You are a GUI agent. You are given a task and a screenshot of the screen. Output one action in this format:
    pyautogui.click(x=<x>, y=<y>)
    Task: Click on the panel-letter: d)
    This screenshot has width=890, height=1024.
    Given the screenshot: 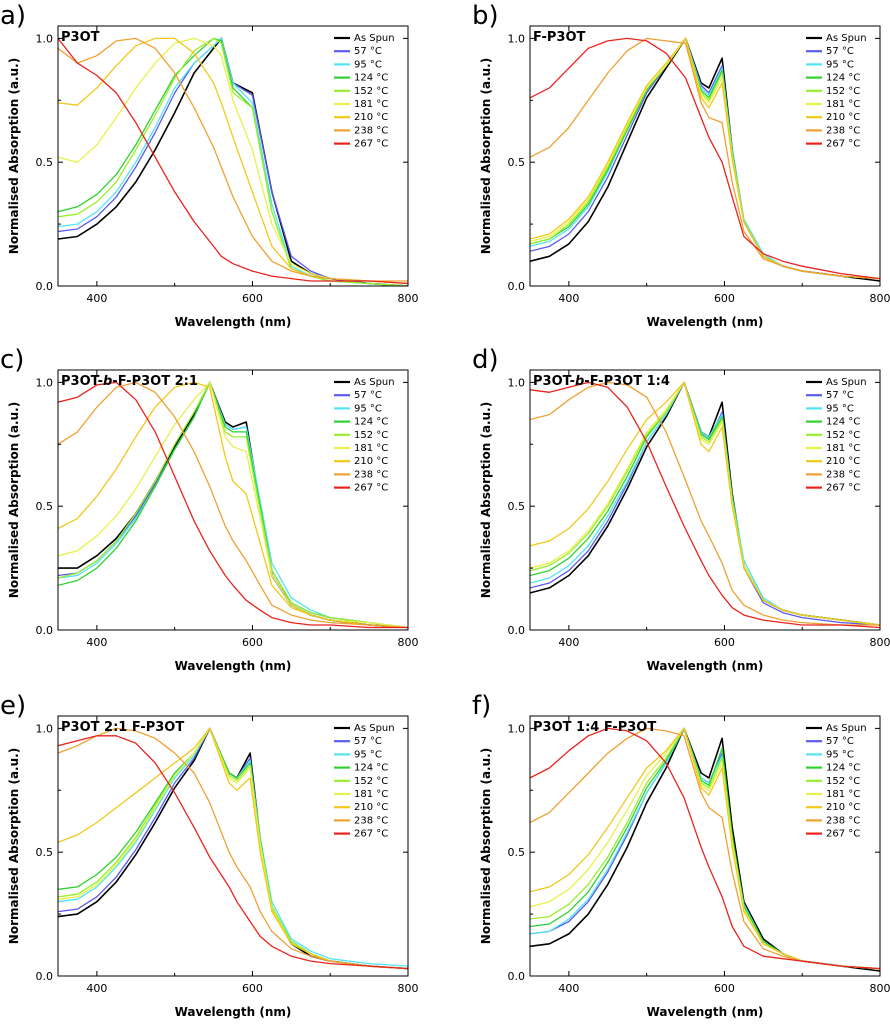 What is the action you would take?
    pyautogui.click(x=485, y=360)
    